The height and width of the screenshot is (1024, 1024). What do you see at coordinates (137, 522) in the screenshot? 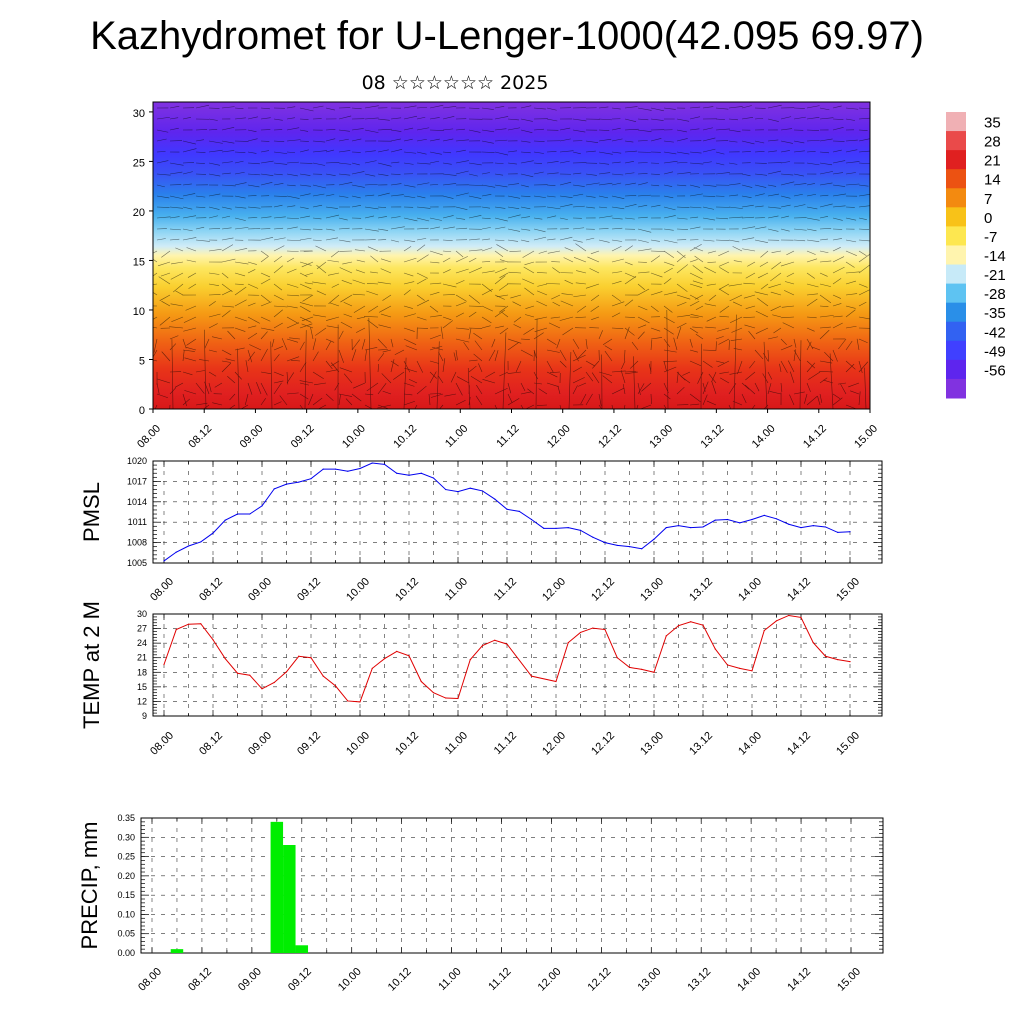
I see `pmsl-y-tick-label: 1011` at bounding box center [137, 522].